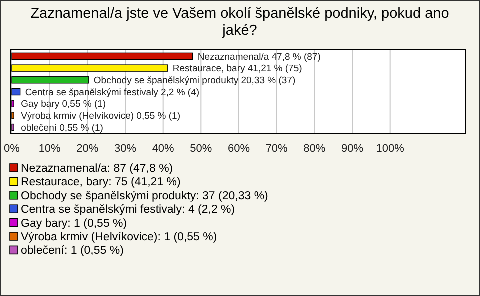  What do you see at coordinates (112, 92) in the screenshot?
I see `category-label: Centra se španělskými festivaly 2,2 % (4)` at bounding box center [112, 92].